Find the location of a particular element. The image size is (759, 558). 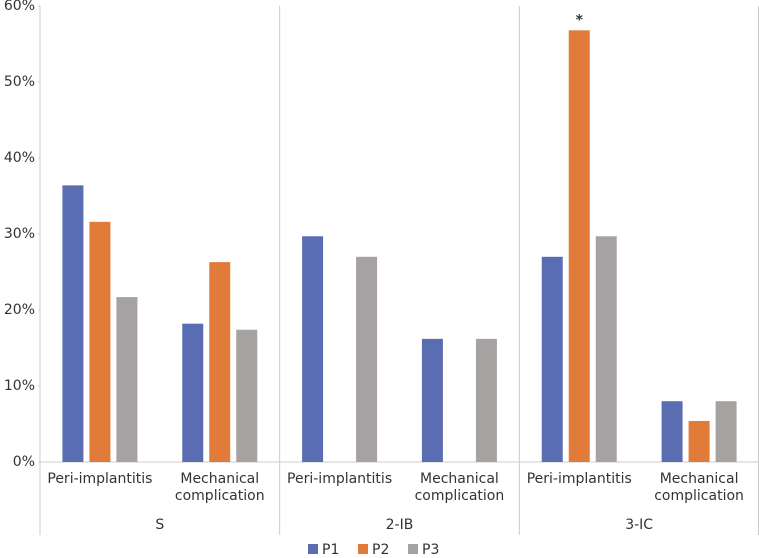

legend-label: P3 is located at coordinates (430, 550).